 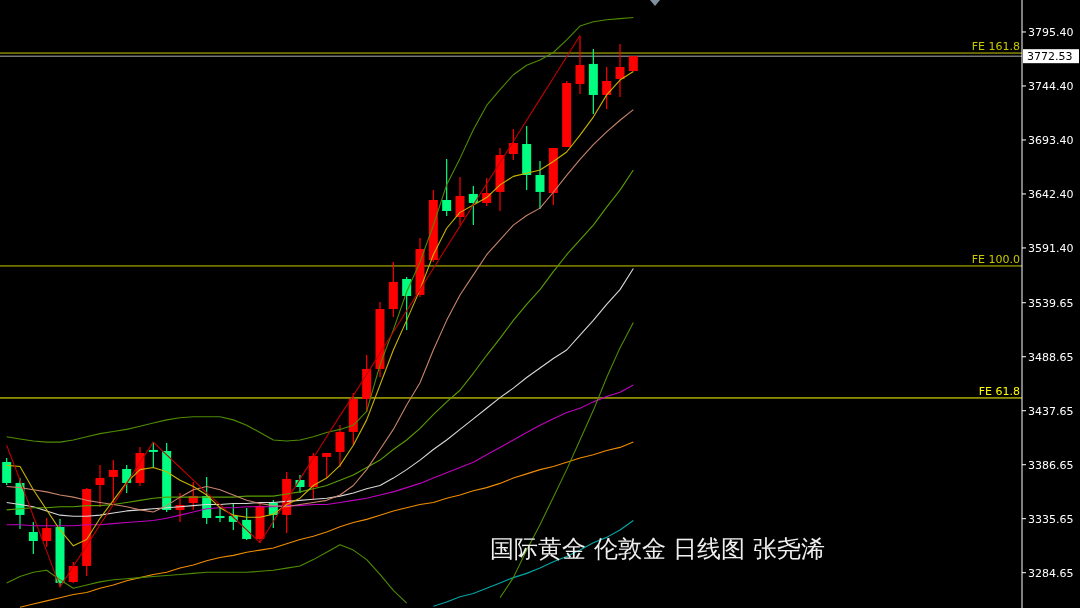 I want to click on y-tick-label: 3795.40, so click(x=1051, y=32).